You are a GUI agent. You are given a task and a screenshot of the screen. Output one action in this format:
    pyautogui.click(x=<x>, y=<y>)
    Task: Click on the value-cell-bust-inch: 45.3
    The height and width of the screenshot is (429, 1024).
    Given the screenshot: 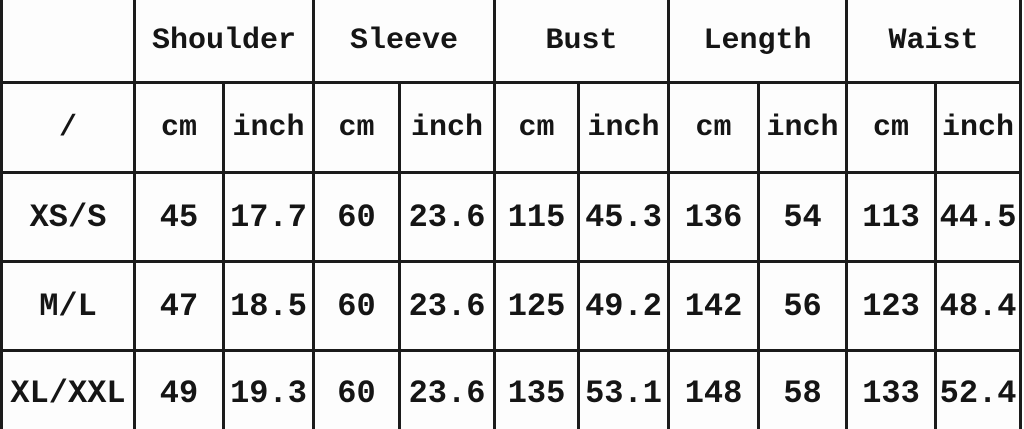 What is the action you would take?
    pyautogui.click(x=623, y=217)
    